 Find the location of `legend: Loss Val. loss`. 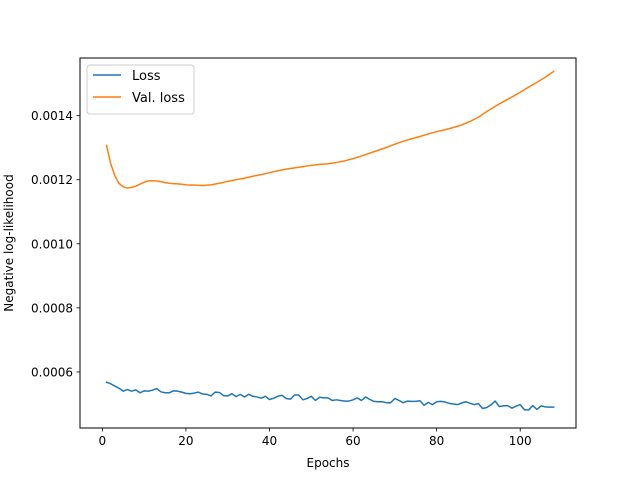

legend: Loss Val. loss is located at coordinates (140, 89).